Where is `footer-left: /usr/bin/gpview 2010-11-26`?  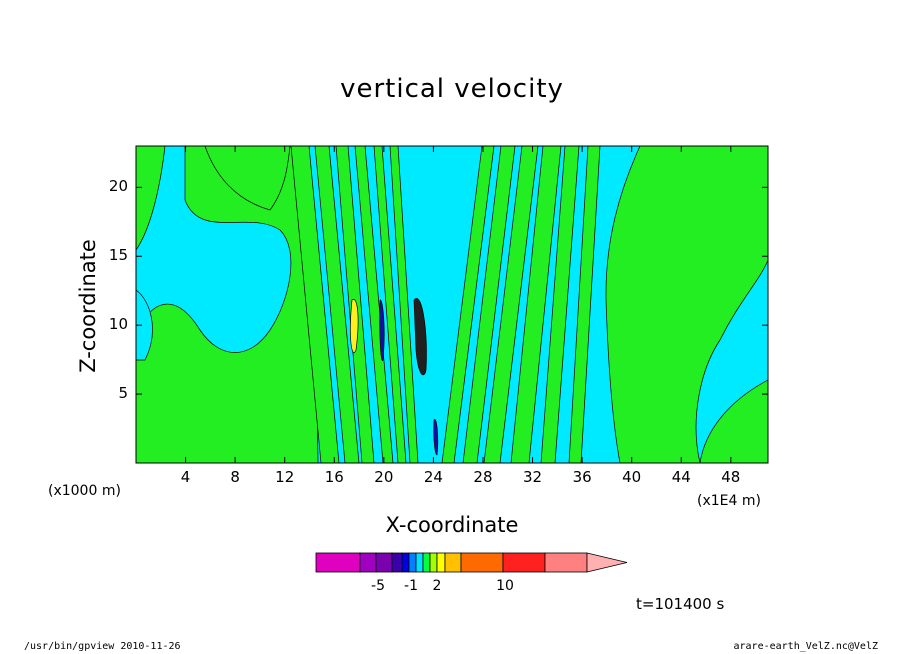 footer-left: /usr/bin/gpview 2010-11-26 is located at coordinates (102, 646).